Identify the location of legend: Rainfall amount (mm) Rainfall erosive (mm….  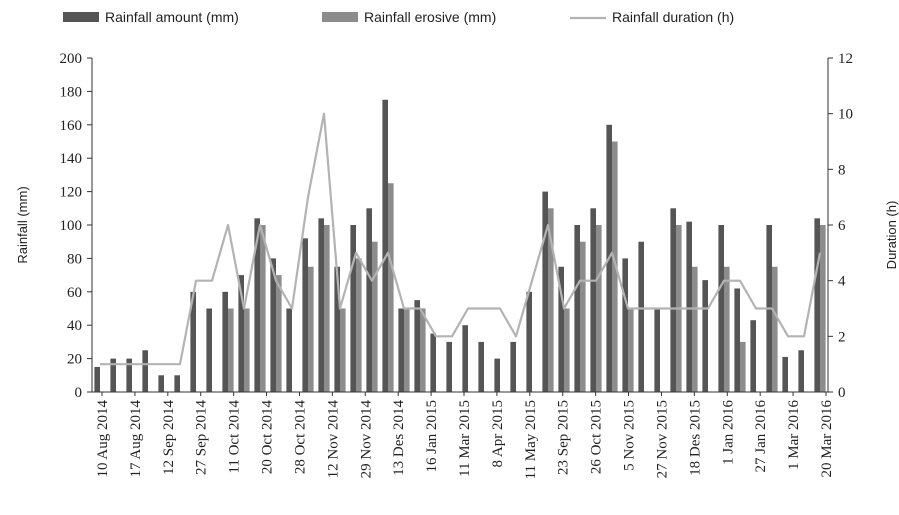
(398, 17).